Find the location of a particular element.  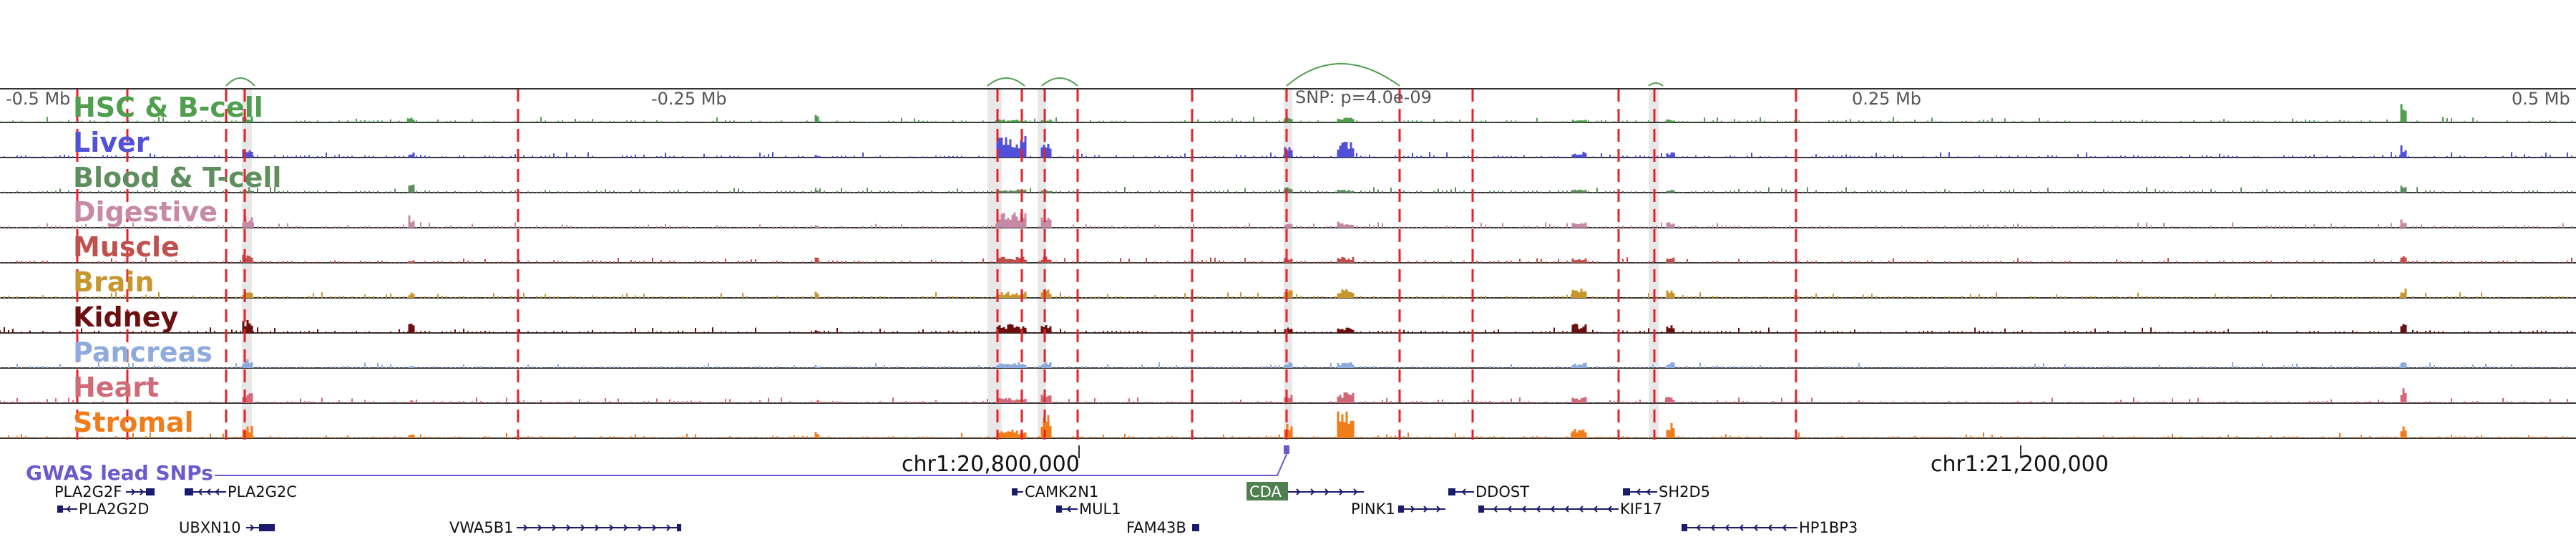

gene-ubxn10: UBXN10 is located at coordinates (227, 527).